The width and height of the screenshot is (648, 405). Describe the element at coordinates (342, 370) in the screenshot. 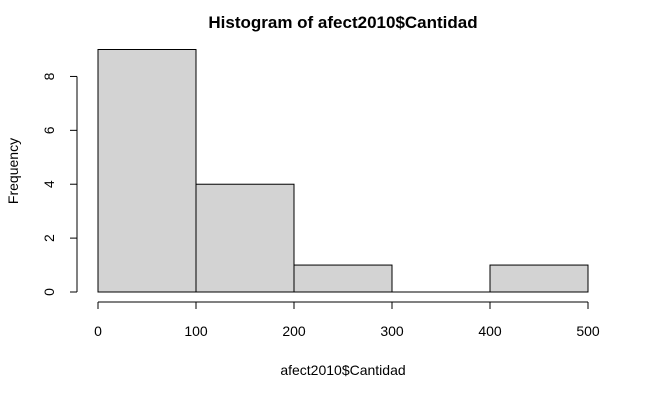

I see `x-axis-label: afect2010$Cantidad` at that location.